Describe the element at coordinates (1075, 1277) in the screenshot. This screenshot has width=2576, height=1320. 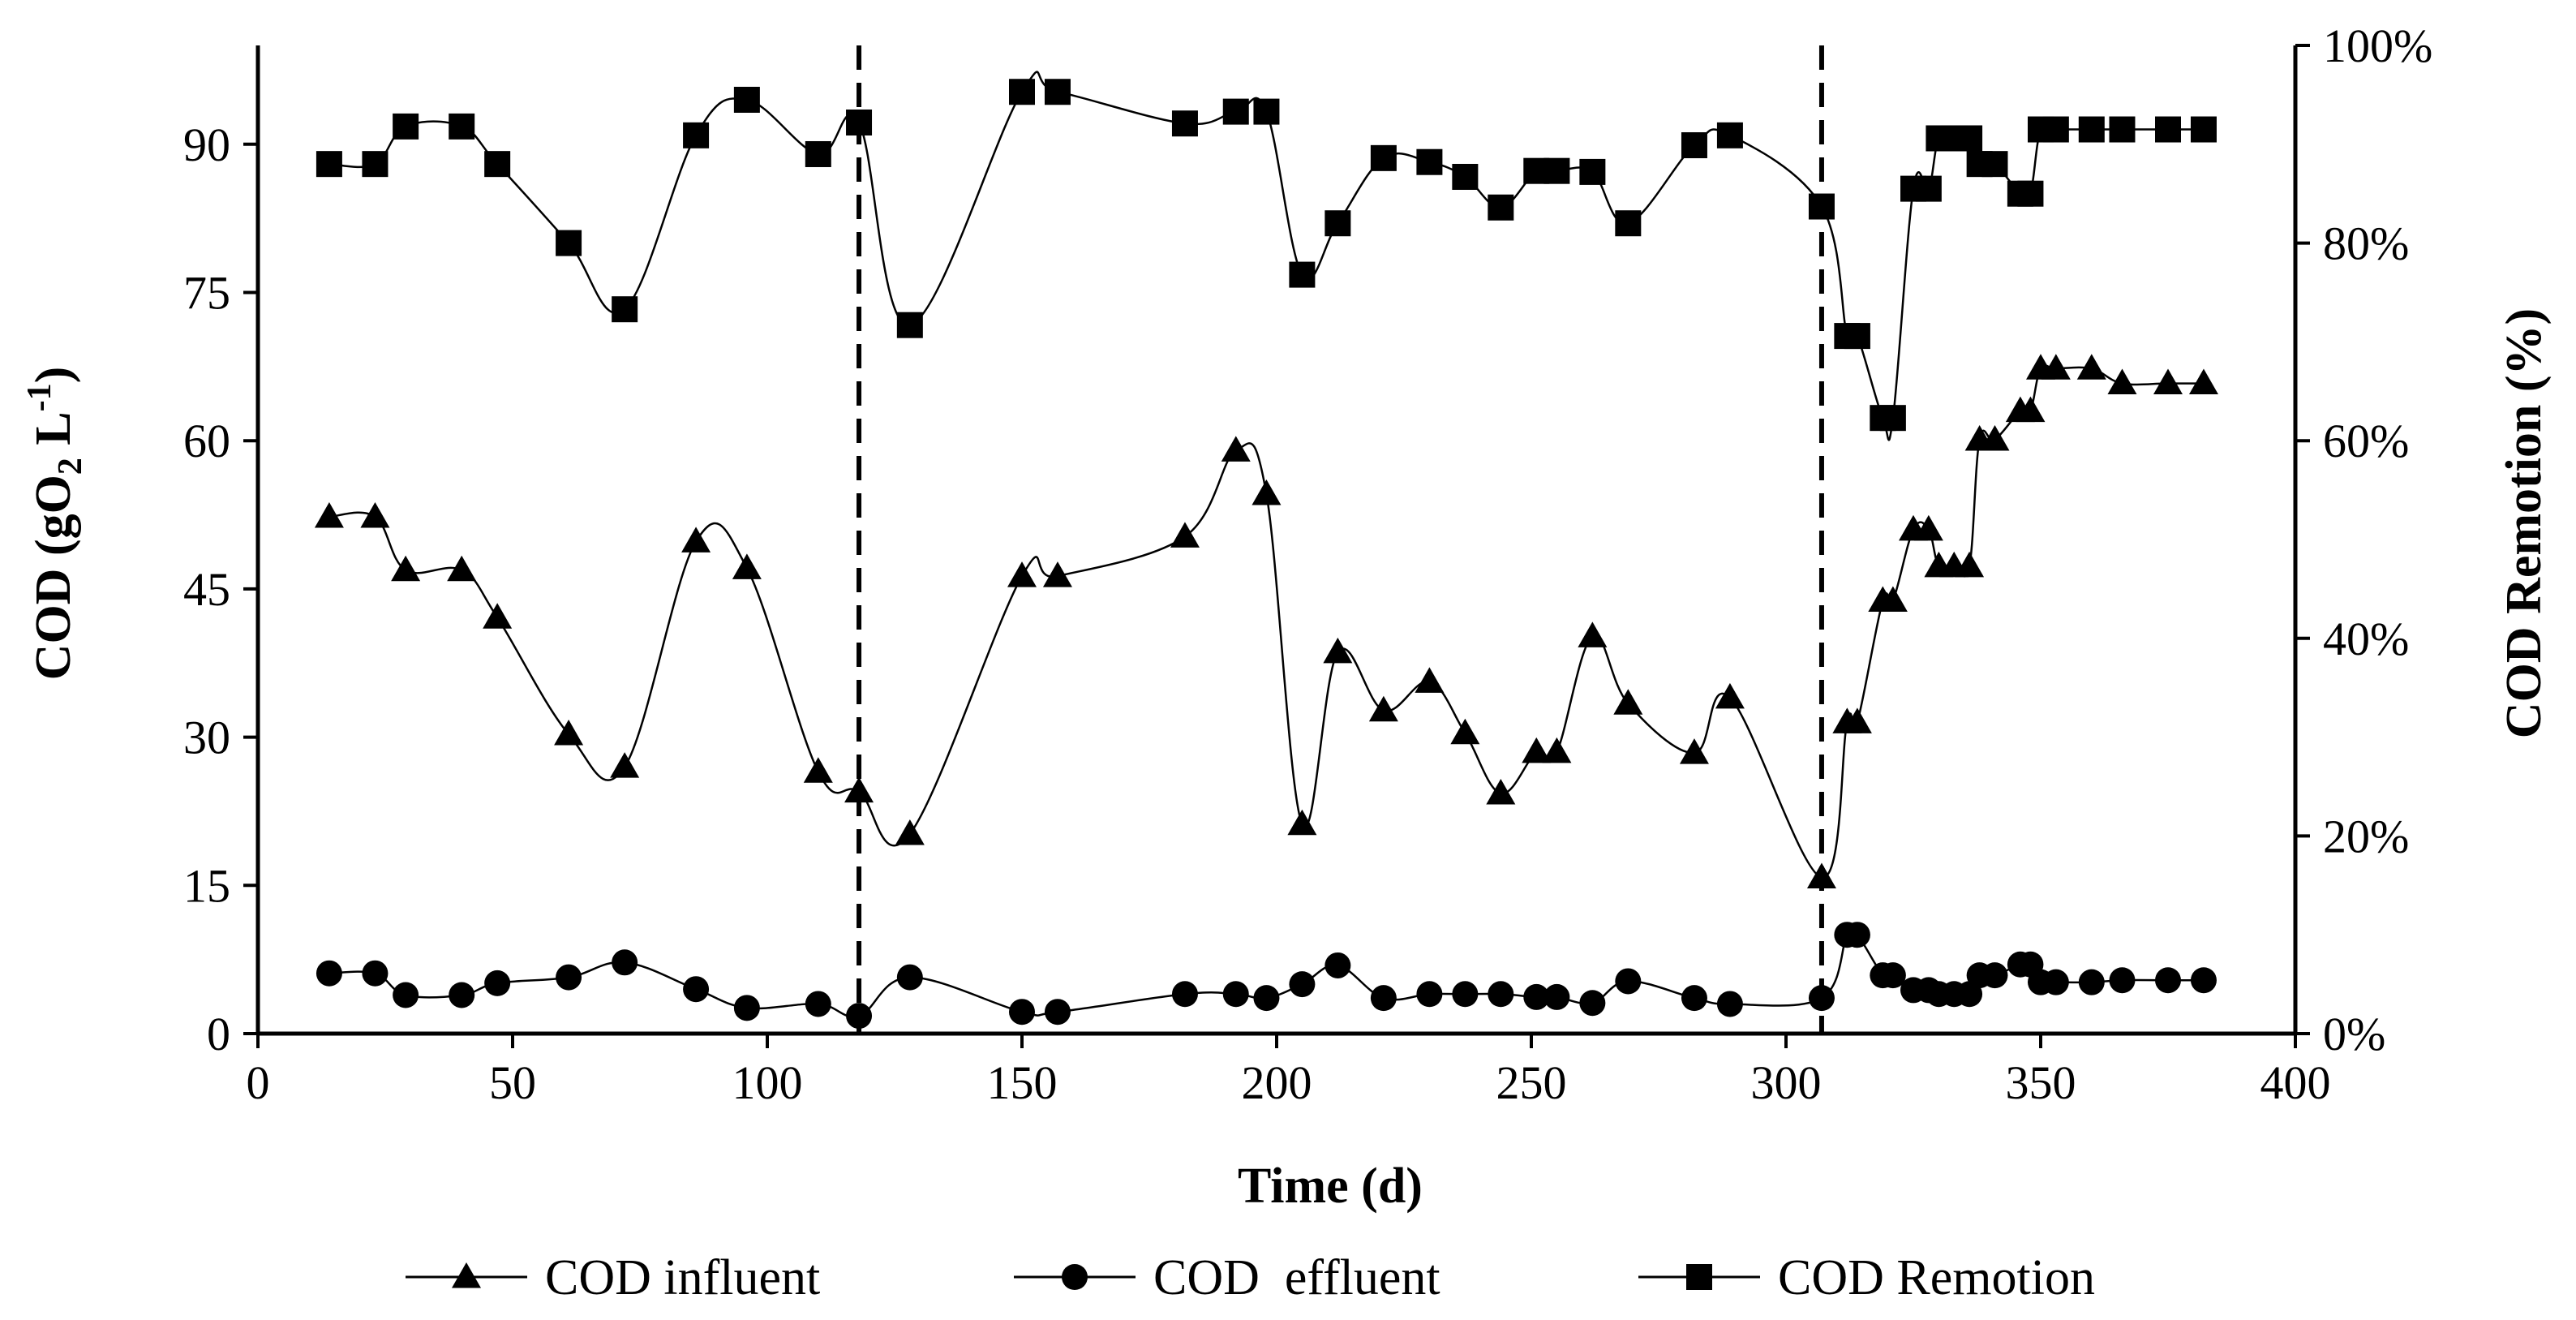
I see `legend-marker-circle` at that location.